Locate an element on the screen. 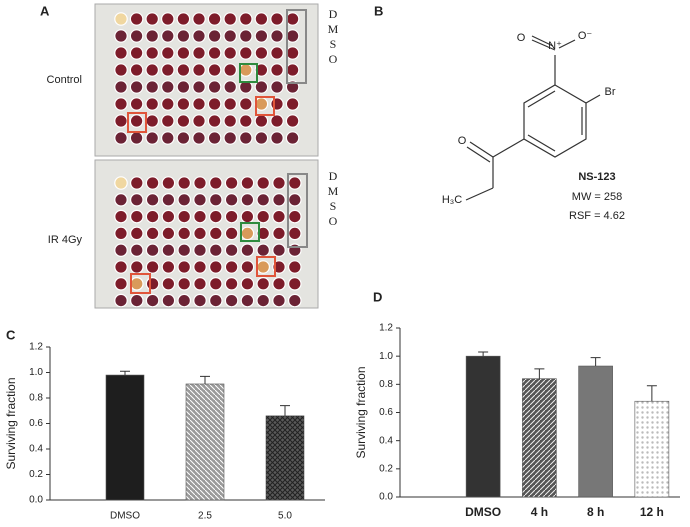 The width and height of the screenshot is (690, 527). dmso-box is located at coordinates (296, 46).